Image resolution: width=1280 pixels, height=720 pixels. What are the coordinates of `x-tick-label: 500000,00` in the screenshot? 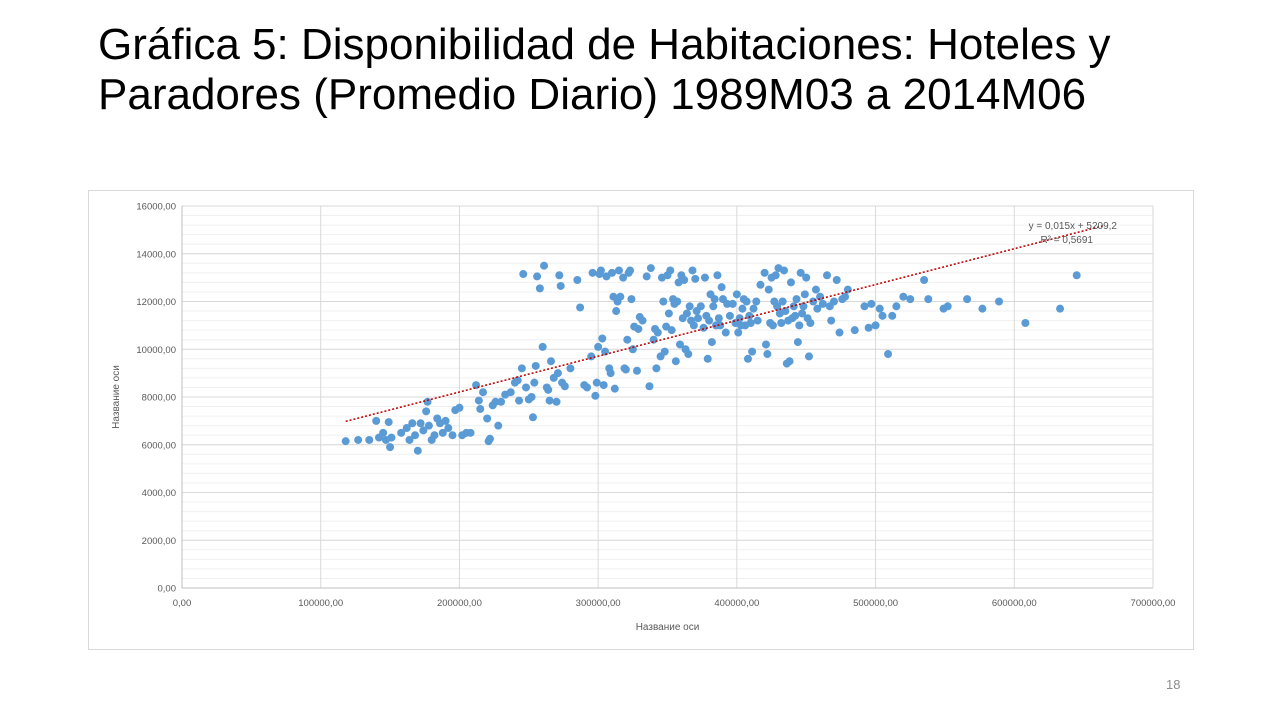 It's located at (875, 603).